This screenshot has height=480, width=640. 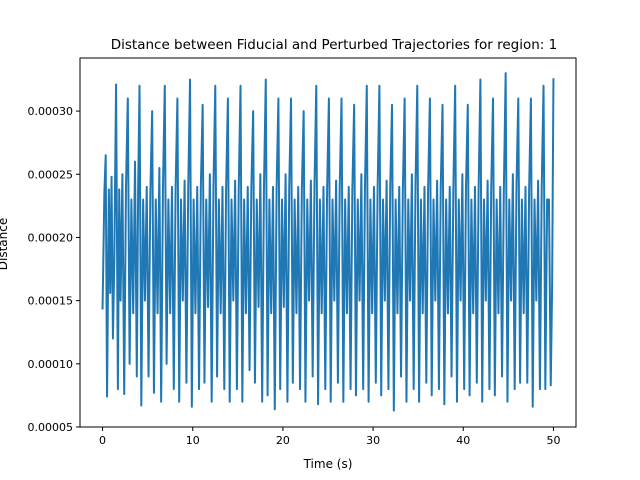 What do you see at coordinates (51, 111) in the screenshot?
I see `y-tick-label: 0.00030` at bounding box center [51, 111].